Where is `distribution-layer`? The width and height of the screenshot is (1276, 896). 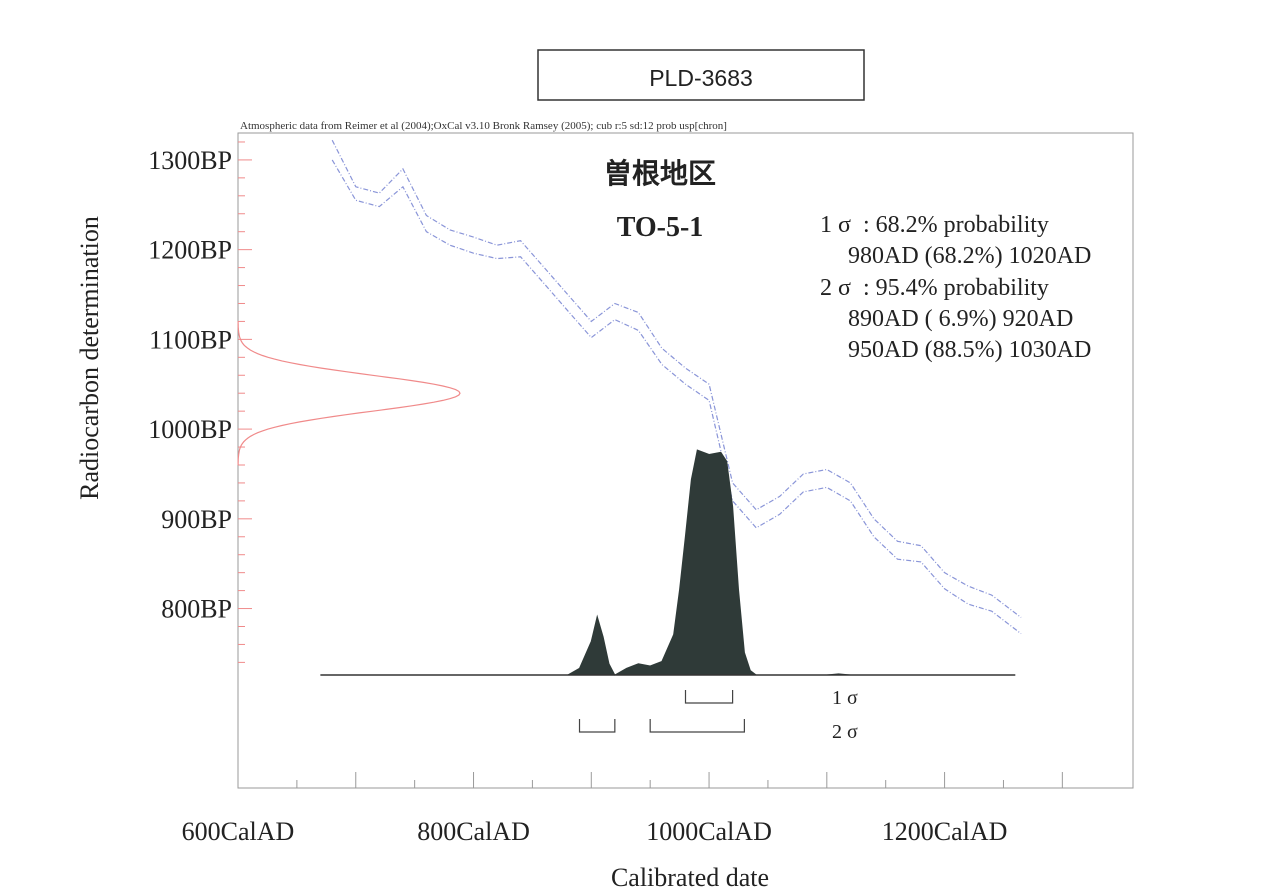 distribution-layer is located at coordinates (668, 562).